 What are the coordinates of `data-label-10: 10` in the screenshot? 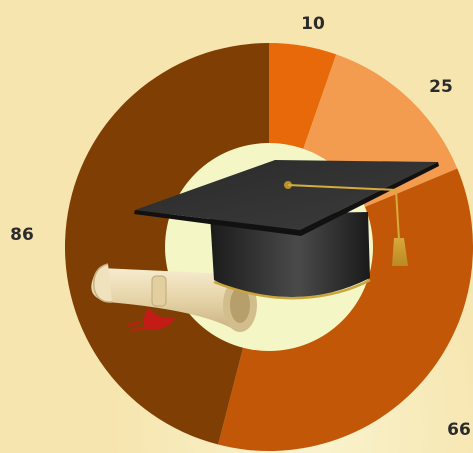 It's located at (313, 24).